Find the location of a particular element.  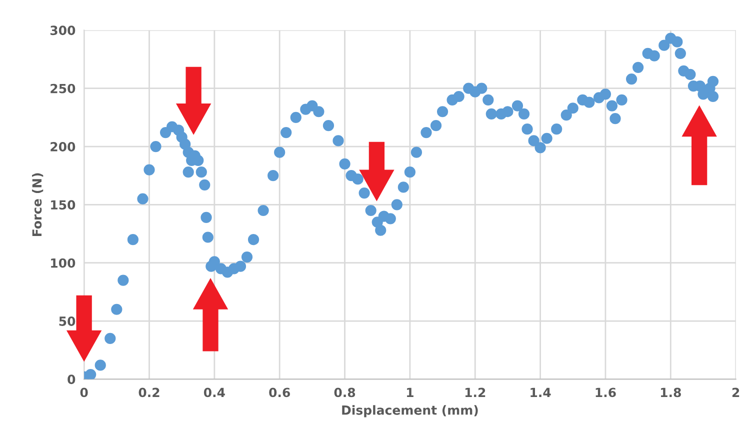

y-tick-label: 50 is located at coordinates (67, 321).